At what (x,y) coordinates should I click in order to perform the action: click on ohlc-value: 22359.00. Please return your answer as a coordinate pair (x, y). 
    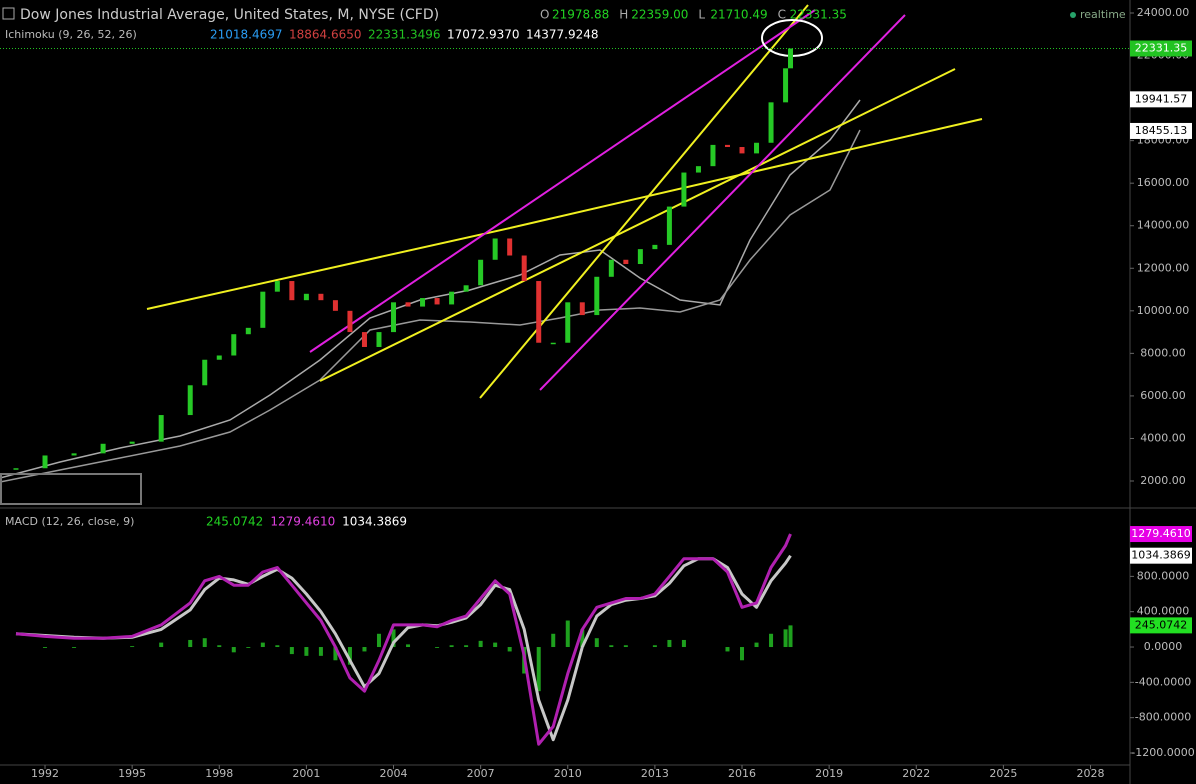
    Looking at the image, I should click on (659, 15).